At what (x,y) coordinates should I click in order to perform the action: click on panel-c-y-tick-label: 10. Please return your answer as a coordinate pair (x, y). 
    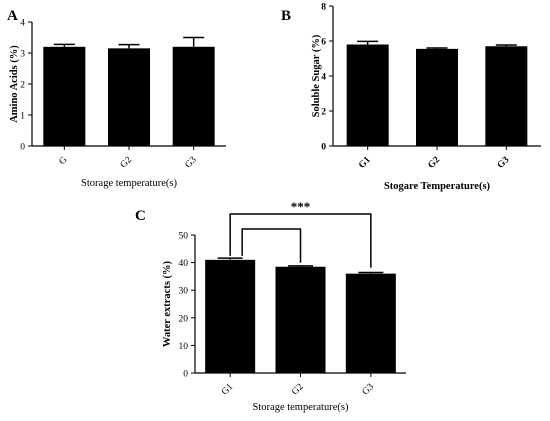
    Looking at the image, I should click on (184, 347).